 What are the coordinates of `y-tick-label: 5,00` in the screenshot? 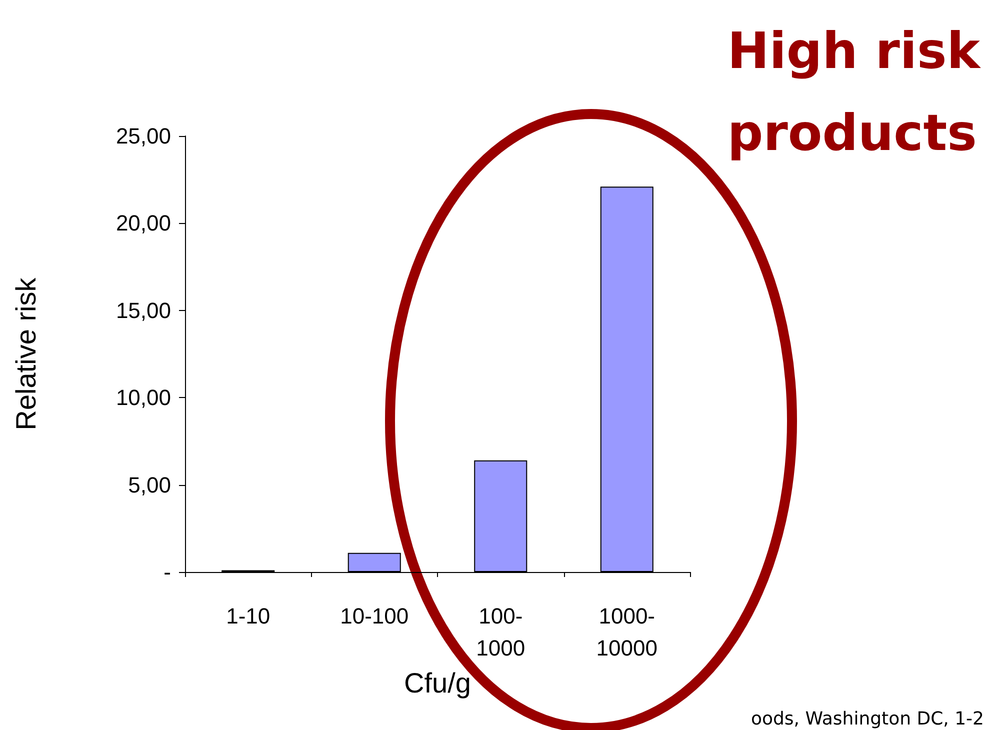 It's located at (149, 485).